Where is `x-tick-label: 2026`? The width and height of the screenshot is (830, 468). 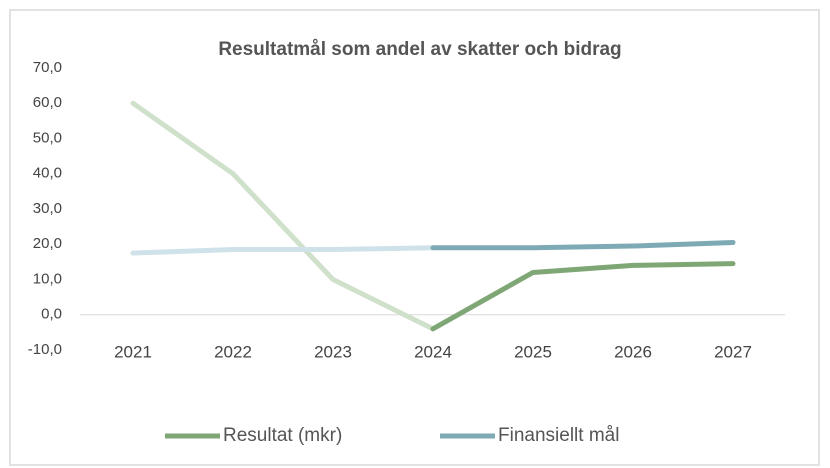 x-tick-label: 2026 is located at coordinates (633, 351).